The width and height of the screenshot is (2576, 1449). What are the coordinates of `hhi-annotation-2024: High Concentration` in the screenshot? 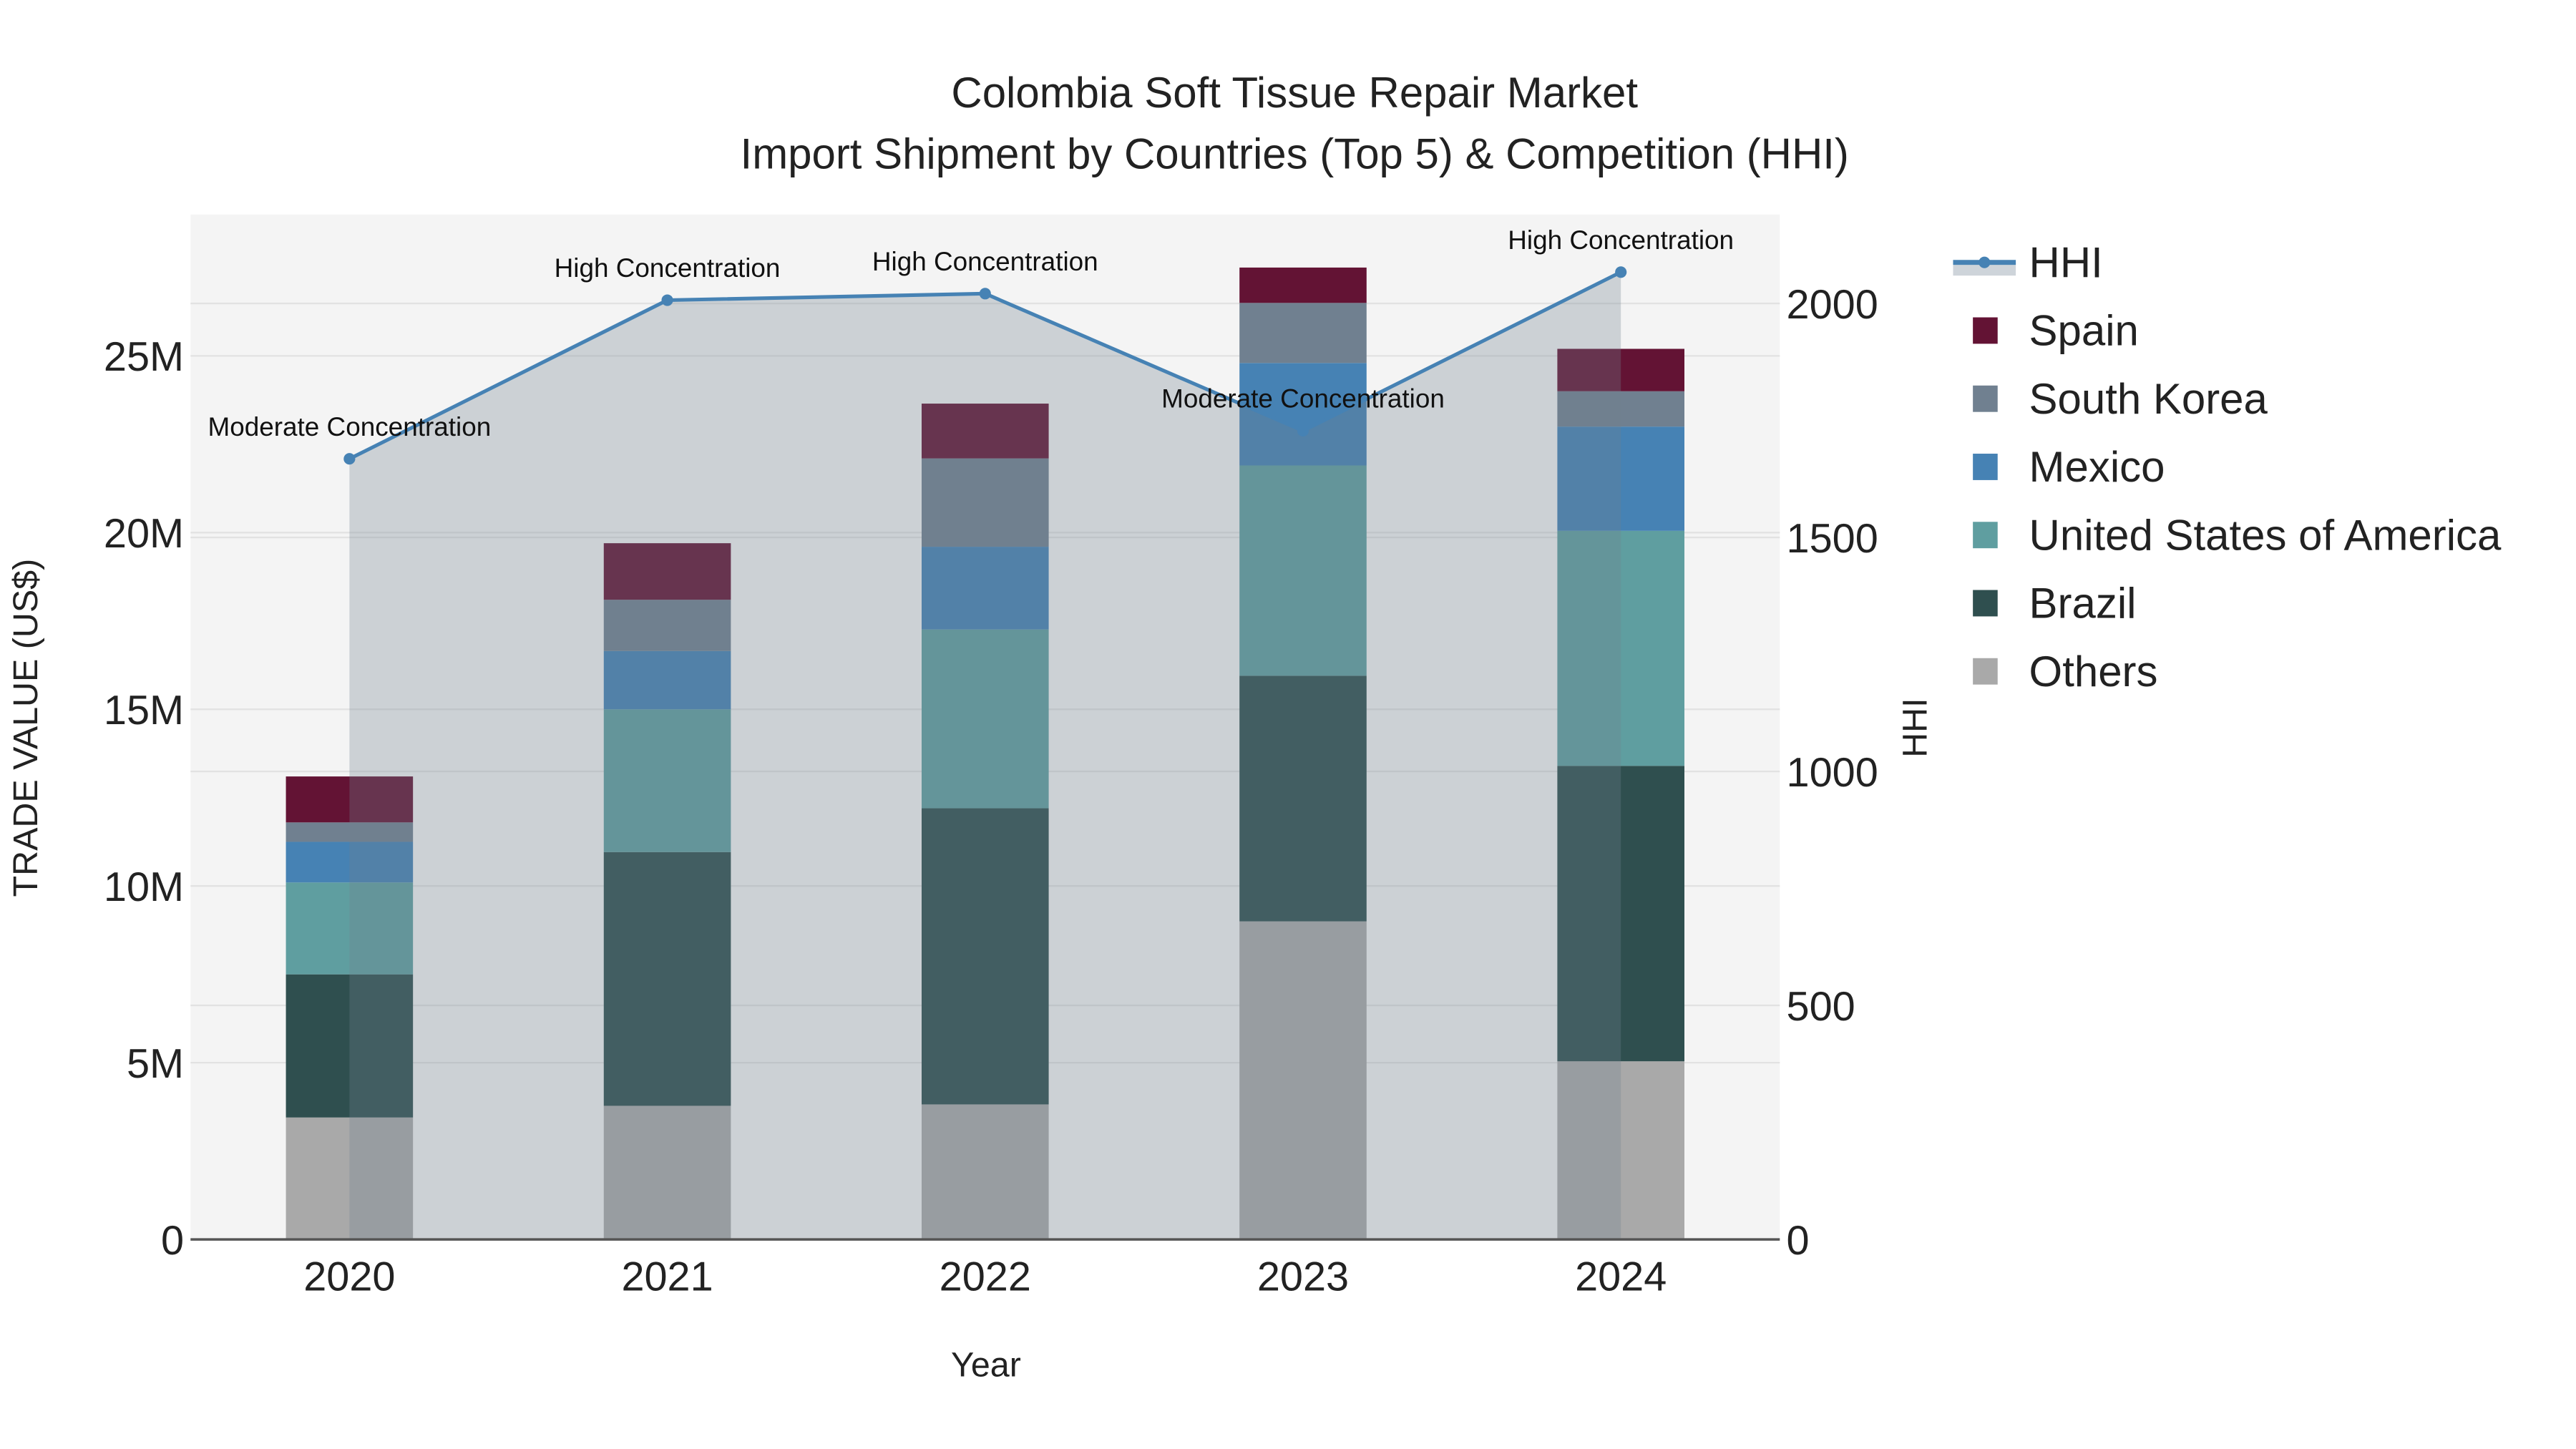 It's located at (1621, 240).